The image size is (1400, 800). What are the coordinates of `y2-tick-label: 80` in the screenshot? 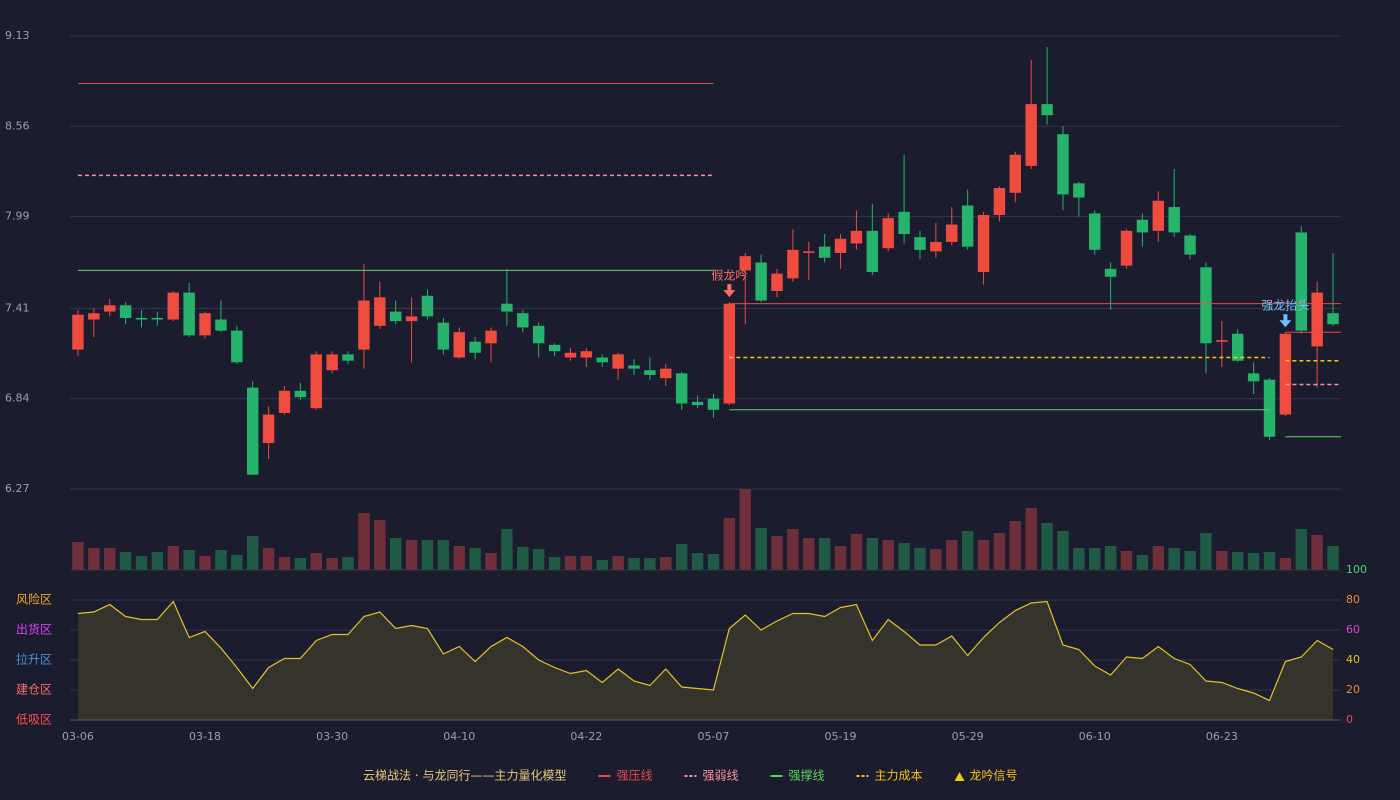 It's located at (1353, 599).